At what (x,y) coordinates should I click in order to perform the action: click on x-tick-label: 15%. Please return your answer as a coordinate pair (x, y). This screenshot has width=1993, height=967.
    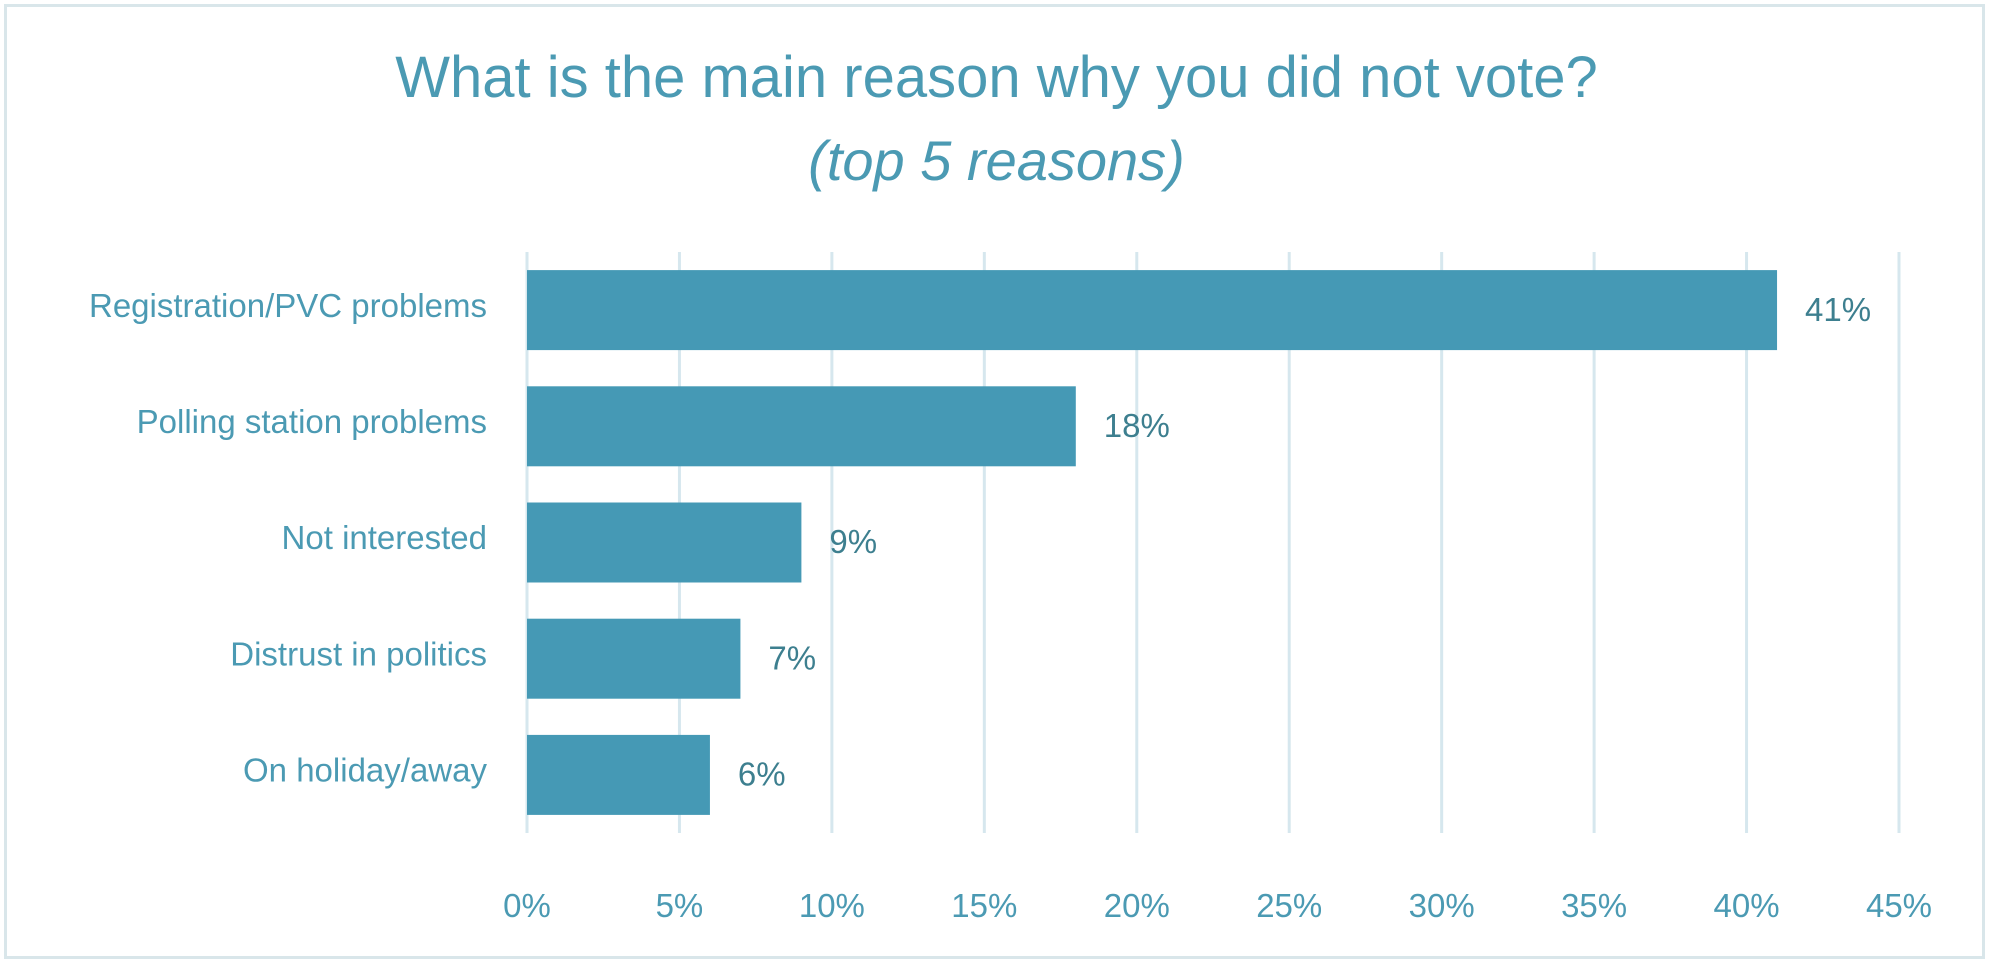
    Looking at the image, I should click on (984, 905).